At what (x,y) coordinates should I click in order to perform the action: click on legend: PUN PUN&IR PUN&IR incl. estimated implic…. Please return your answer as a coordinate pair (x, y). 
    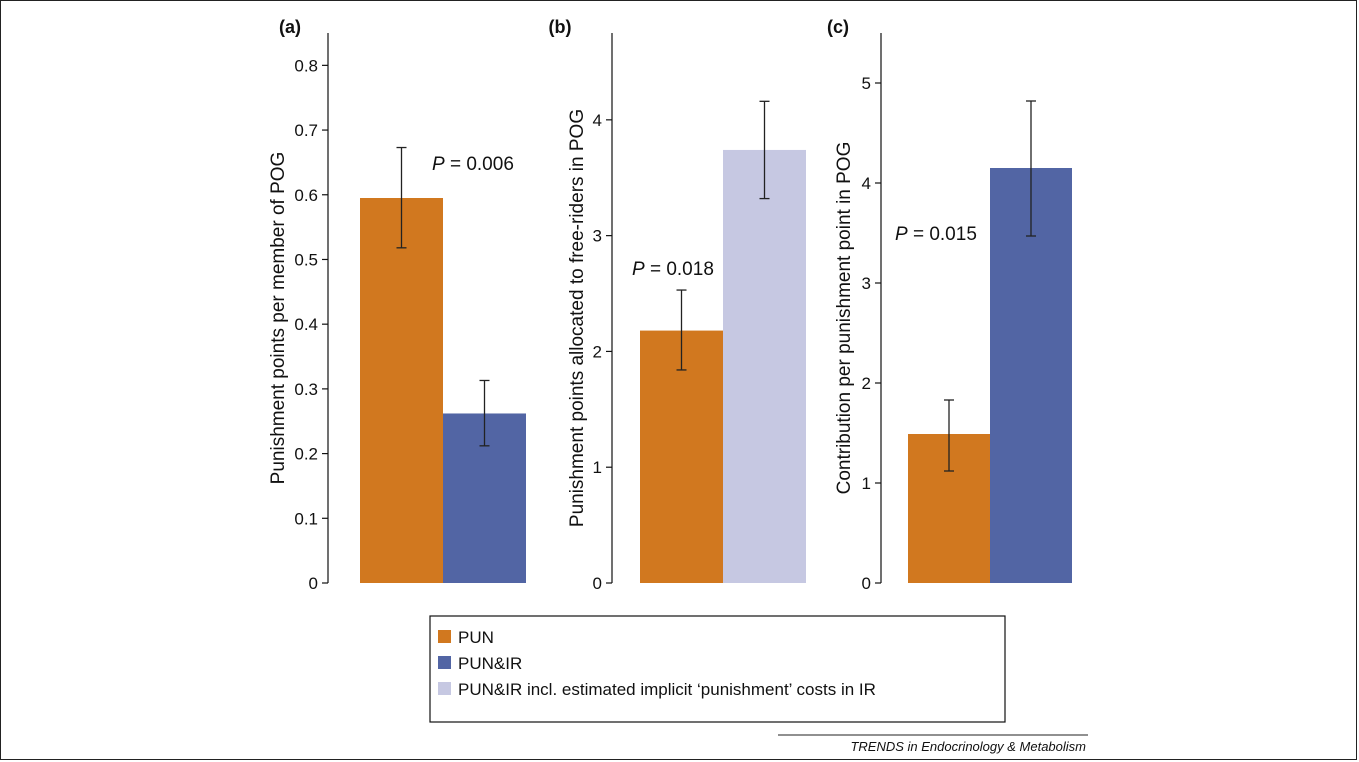
    Looking at the image, I should click on (717, 669).